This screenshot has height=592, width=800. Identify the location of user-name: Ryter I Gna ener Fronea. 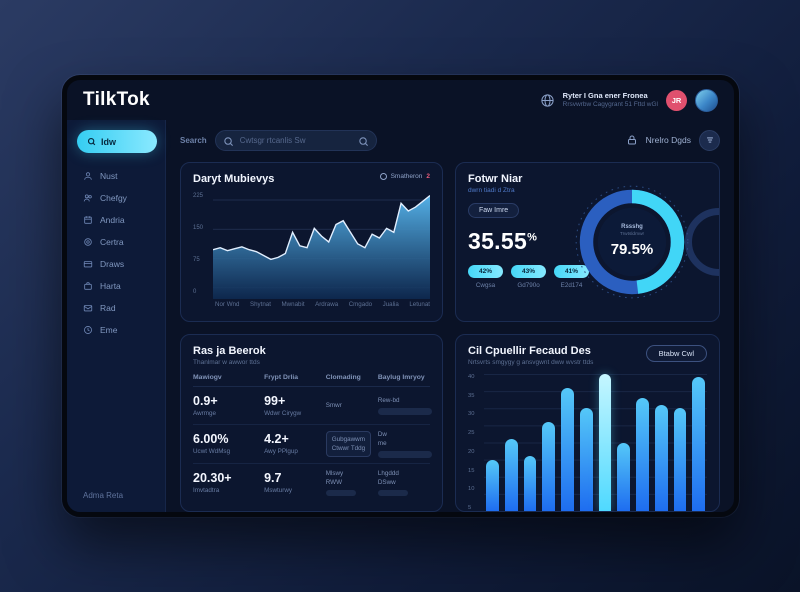
(605, 96).